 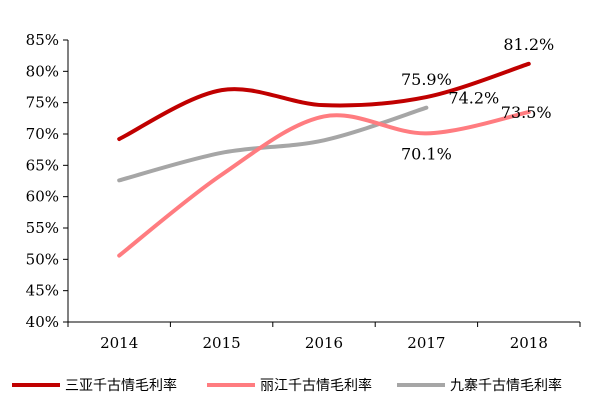 I want to click on legend: 三亚千古情毛利率 丽江千古情毛利率 九寨千古情毛利率, so click(x=287, y=385).